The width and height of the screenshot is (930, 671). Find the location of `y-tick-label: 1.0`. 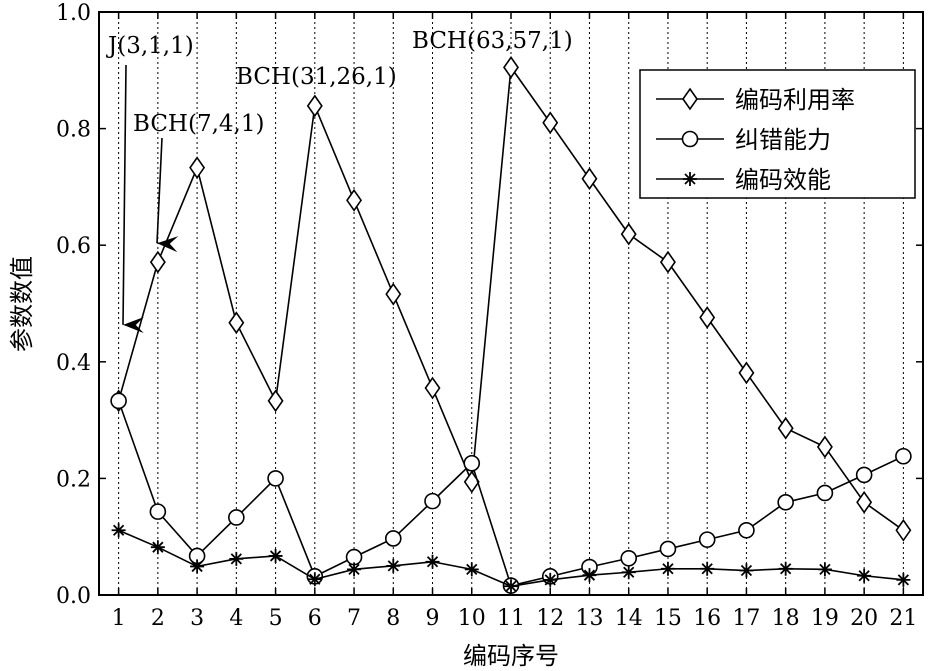

y-tick-label: 1.0 is located at coordinates (73, 13).